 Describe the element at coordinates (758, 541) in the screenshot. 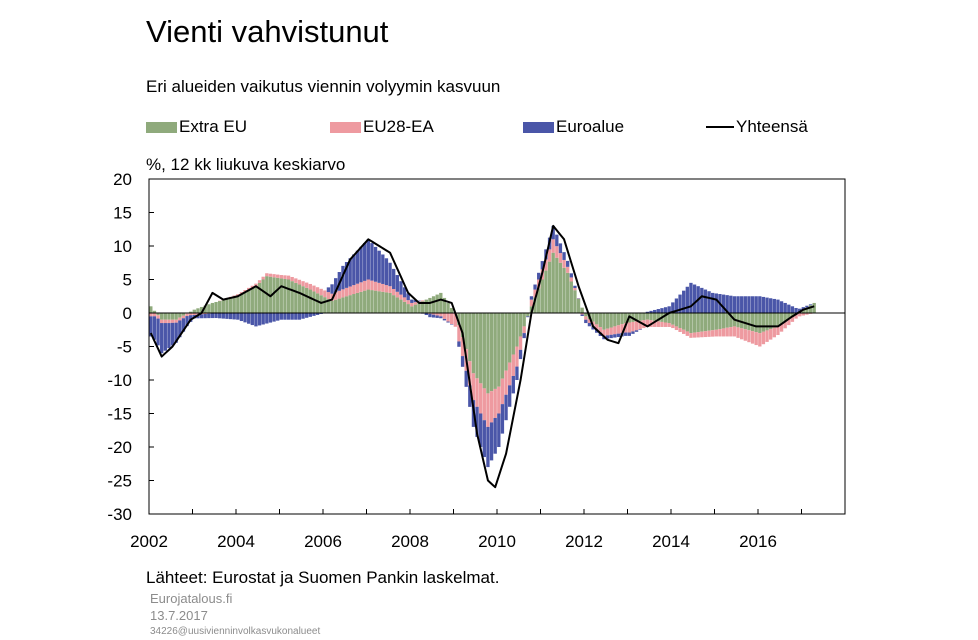

I see `x-tick-label: 2016` at that location.